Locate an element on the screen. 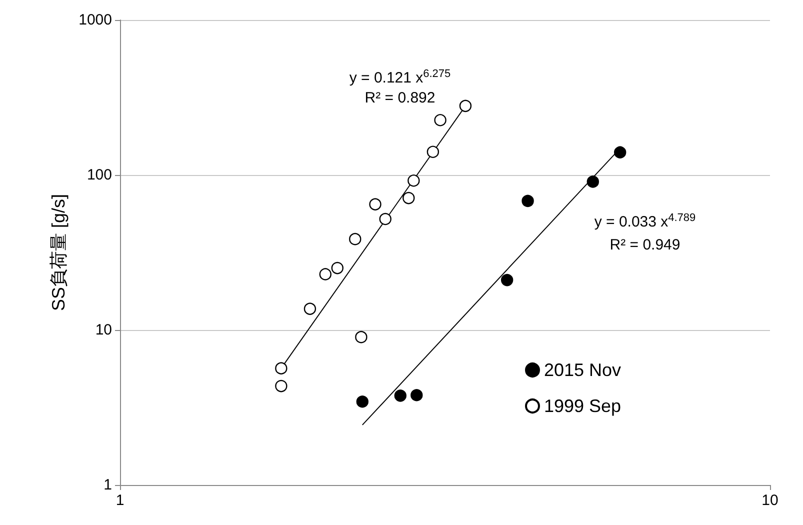 The width and height of the screenshot is (803, 525). y-axis-title: SS負荷量 [g/s] is located at coordinates (58, 253).